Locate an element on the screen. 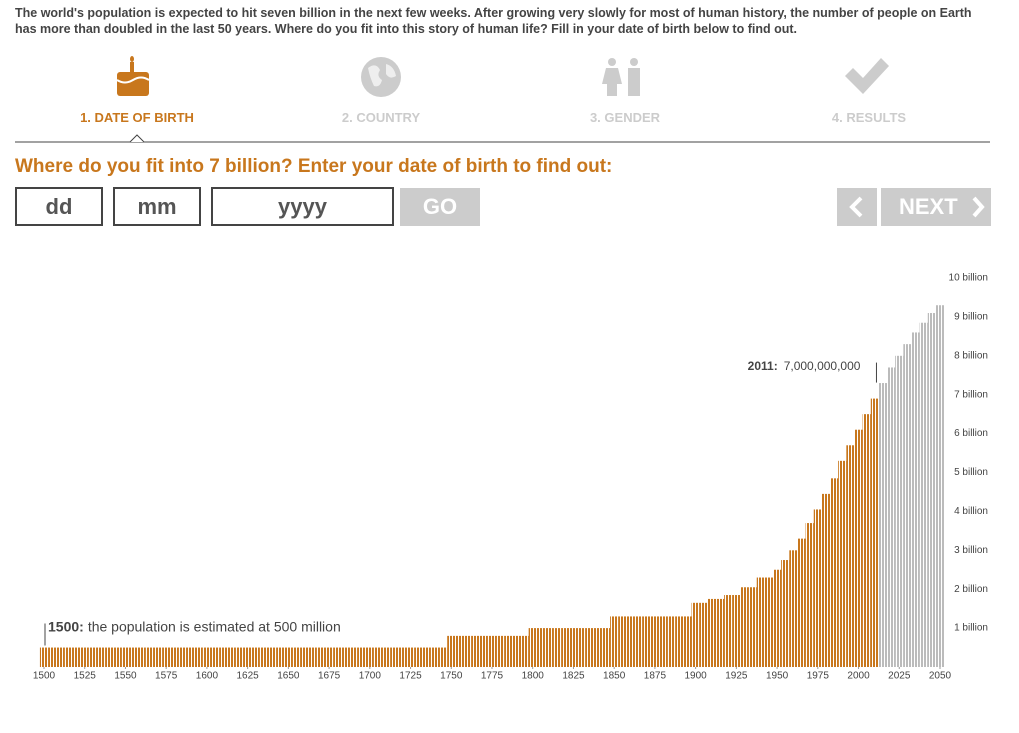  x-tick-label: 1850 is located at coordinates (614, 676).